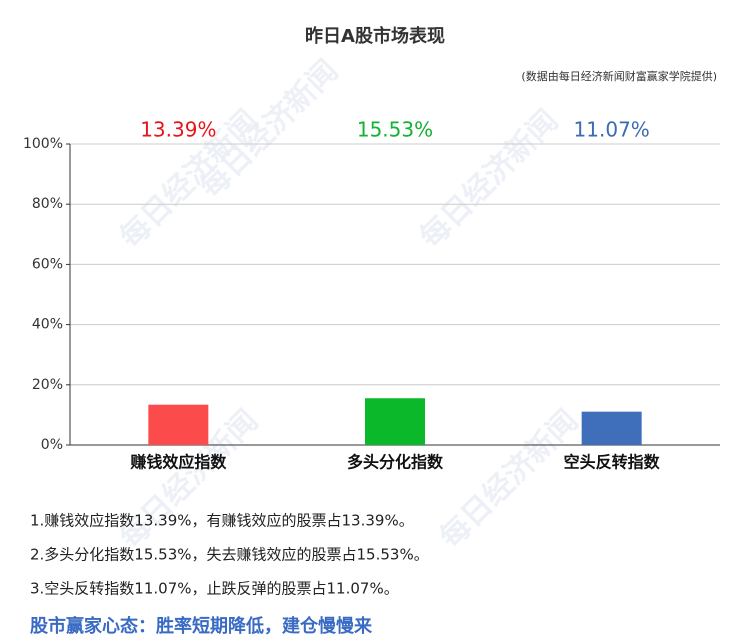 The image size is (750, 638). I want to click on x-tick-label: 空头反转指数, so click(612, 462).